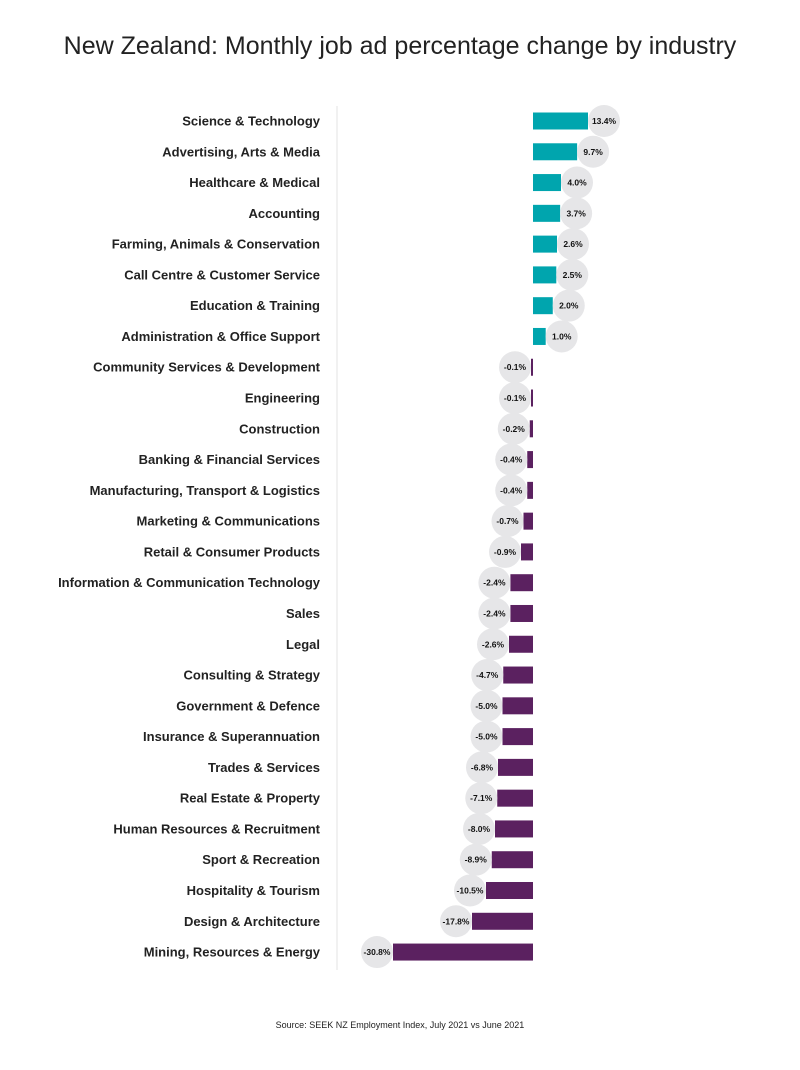  Describe the element at coordinates (241, 151) in the screenshot. I see `category-label: Advertising, Arts & Media` at that location.